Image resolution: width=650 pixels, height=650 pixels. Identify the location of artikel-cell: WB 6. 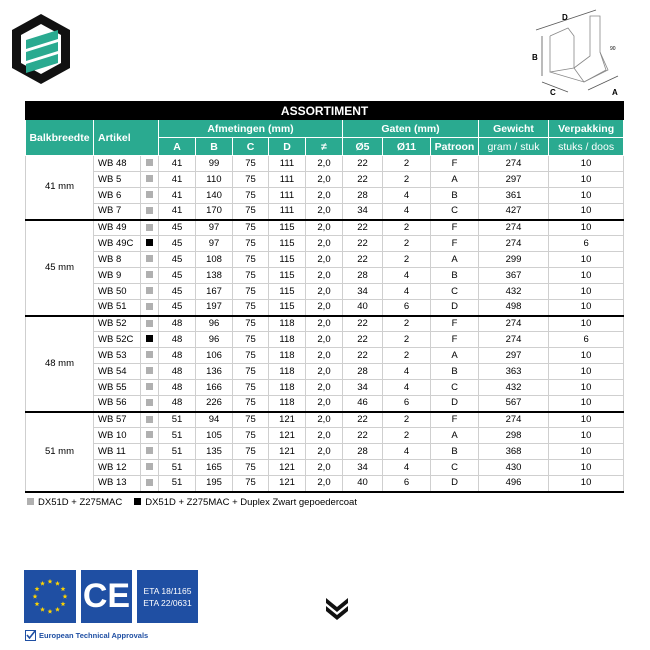
(117, 195).